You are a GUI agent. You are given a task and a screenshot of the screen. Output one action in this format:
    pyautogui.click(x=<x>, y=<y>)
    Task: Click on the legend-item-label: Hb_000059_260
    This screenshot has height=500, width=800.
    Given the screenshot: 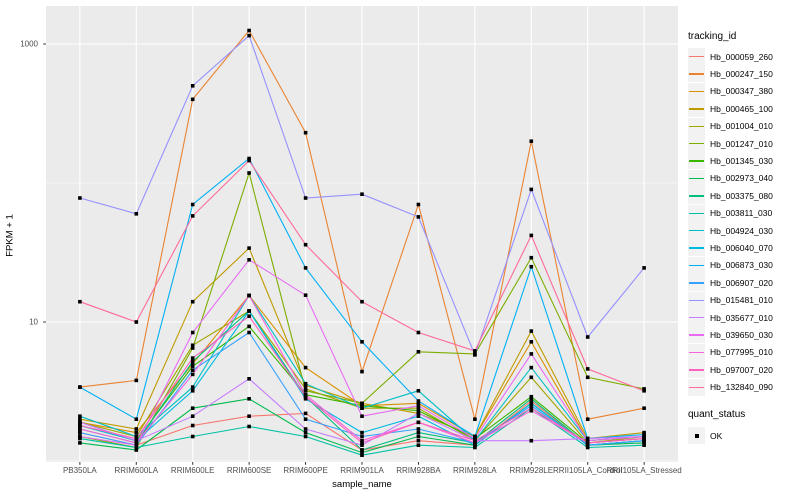 What is the action you would take?
    pyautogui.click(x=741, y=56)
    